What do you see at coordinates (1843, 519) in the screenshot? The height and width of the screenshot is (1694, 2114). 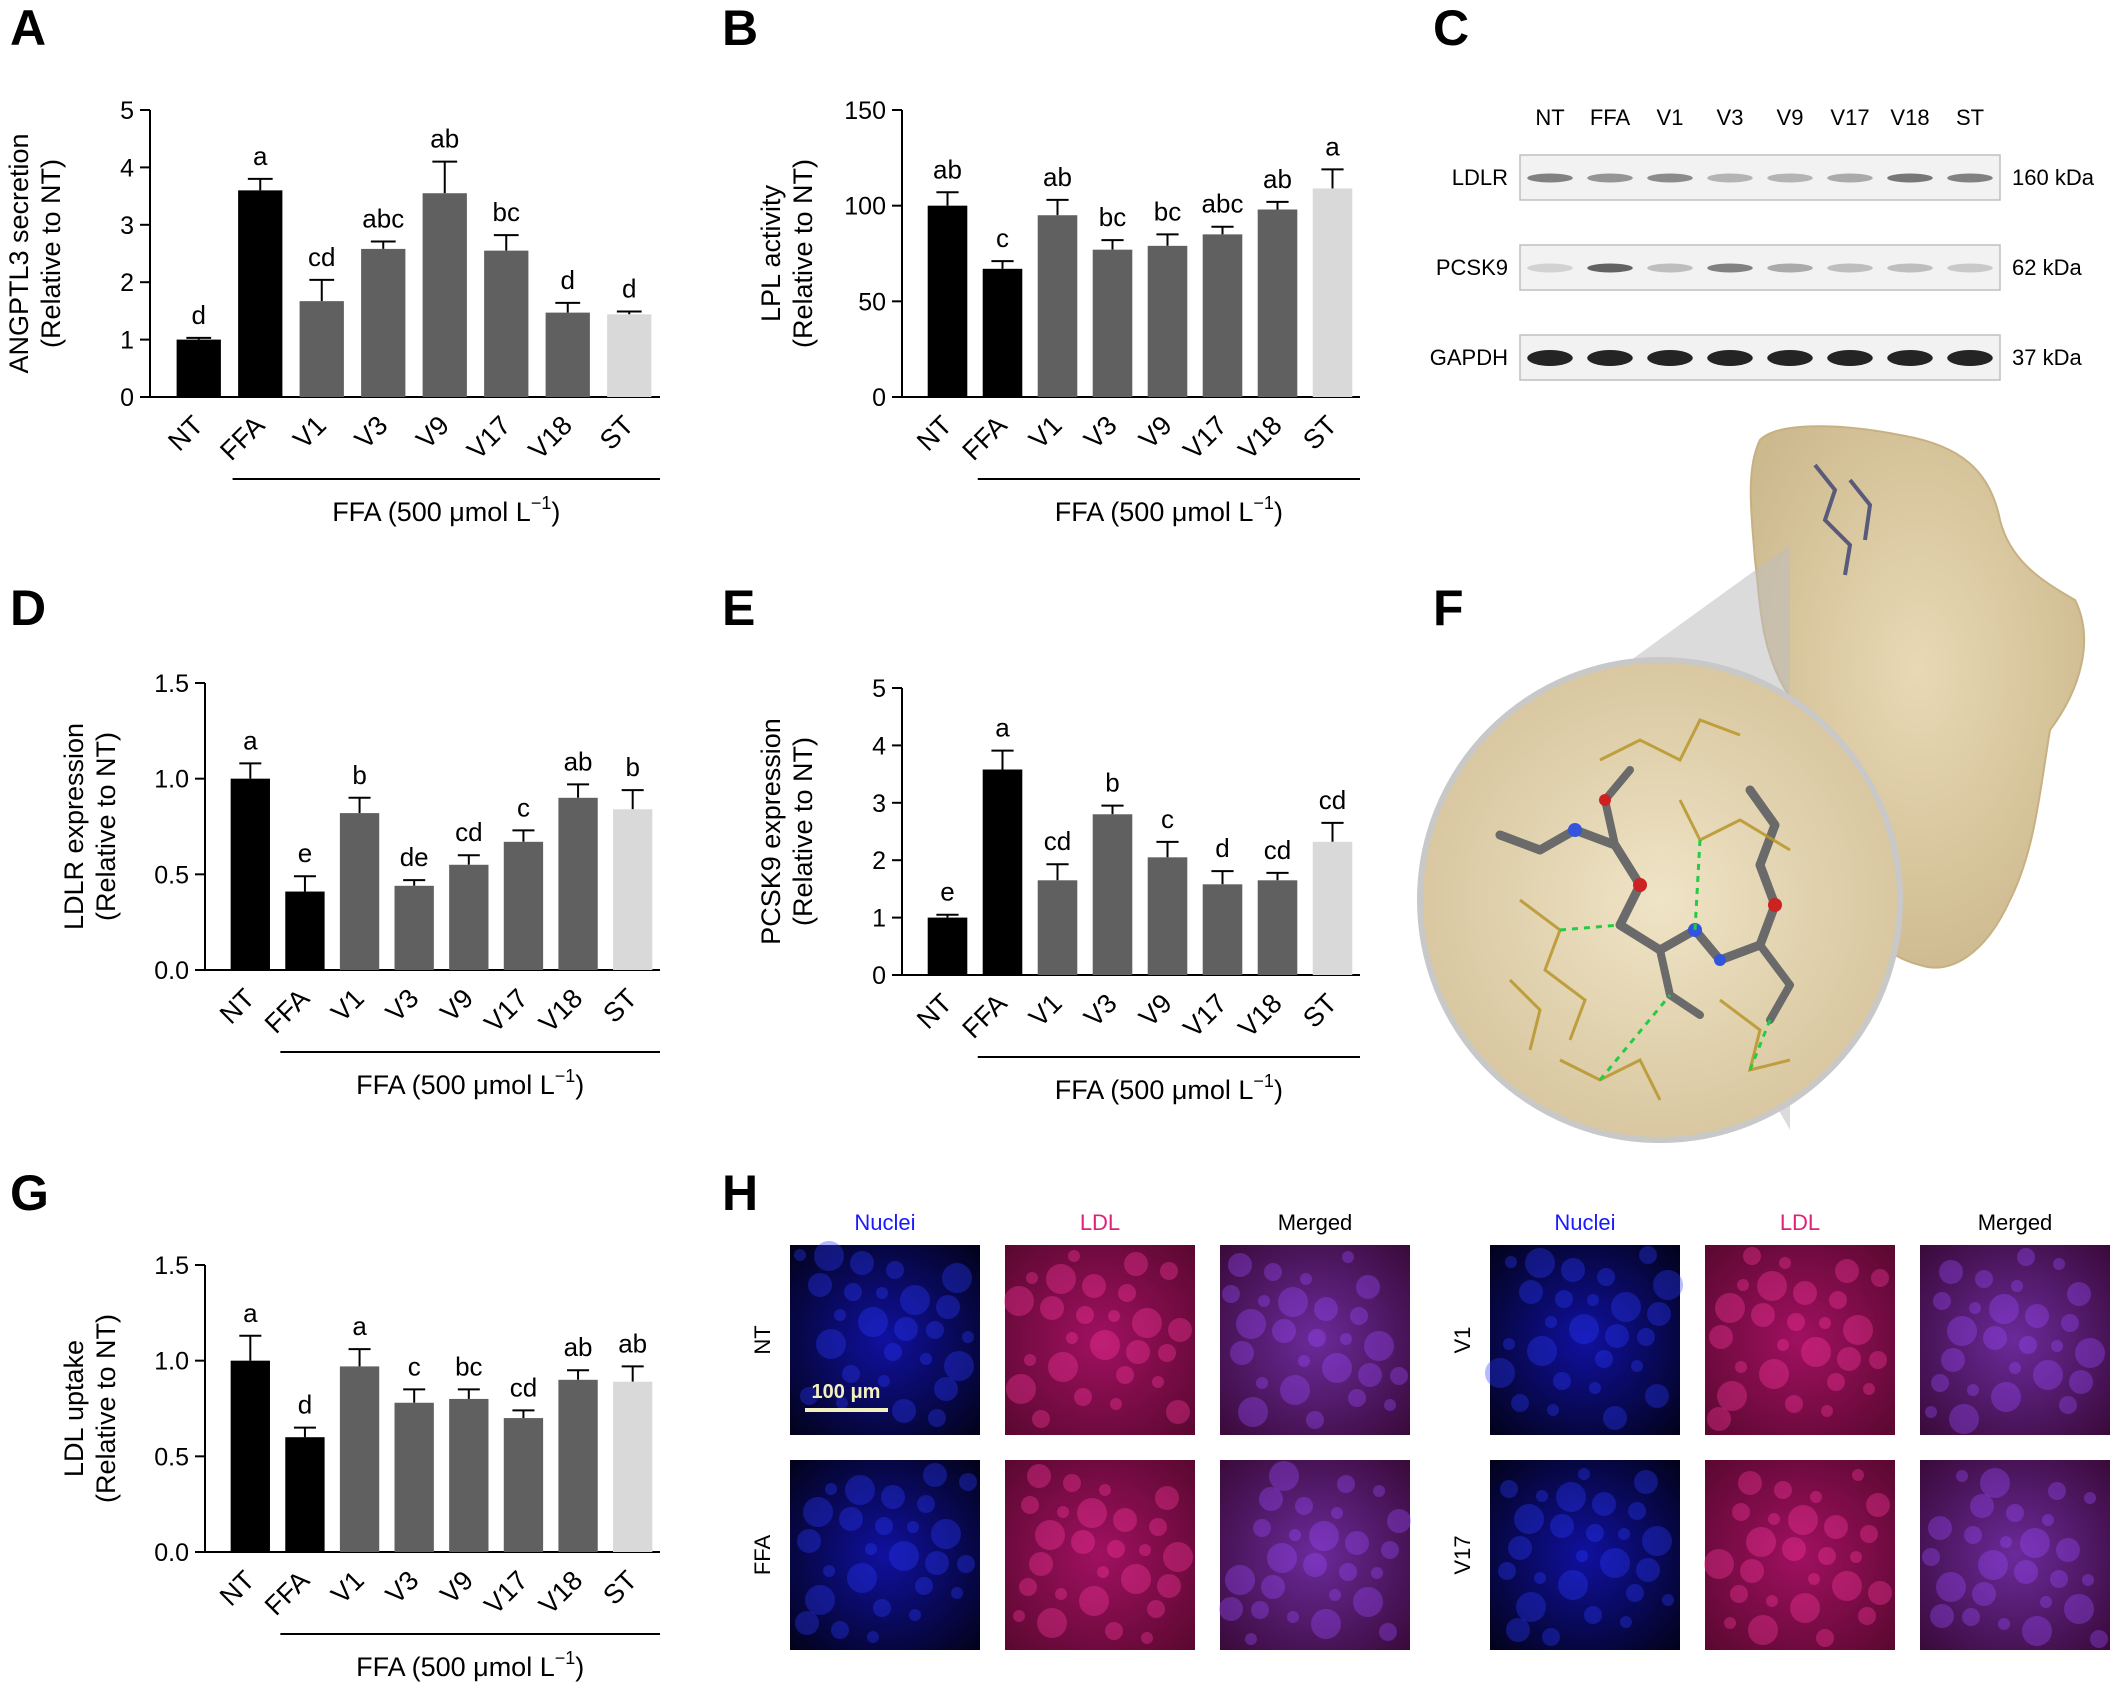 I see `ligand-surface-site` at bounding box center [1843, 519].